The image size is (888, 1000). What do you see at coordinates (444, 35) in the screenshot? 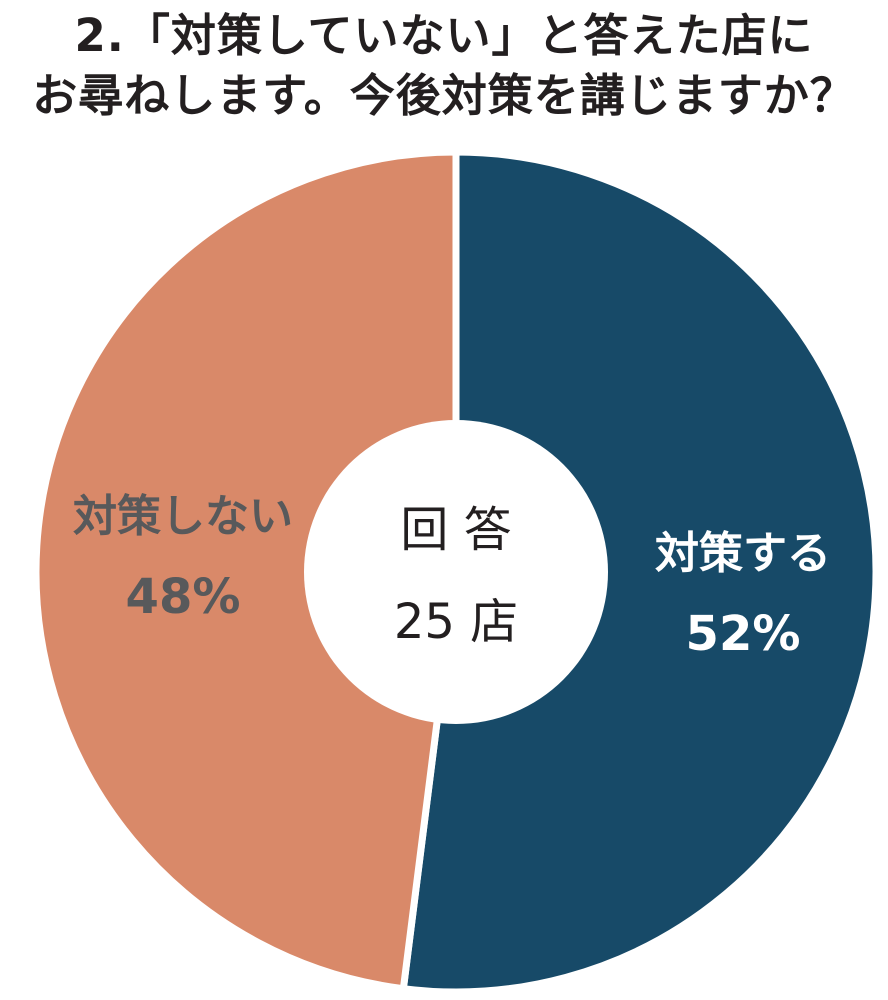
I see `chart-title-line-1: 2.「対策していない」と答えた店に` at bounding box center [444, 35].